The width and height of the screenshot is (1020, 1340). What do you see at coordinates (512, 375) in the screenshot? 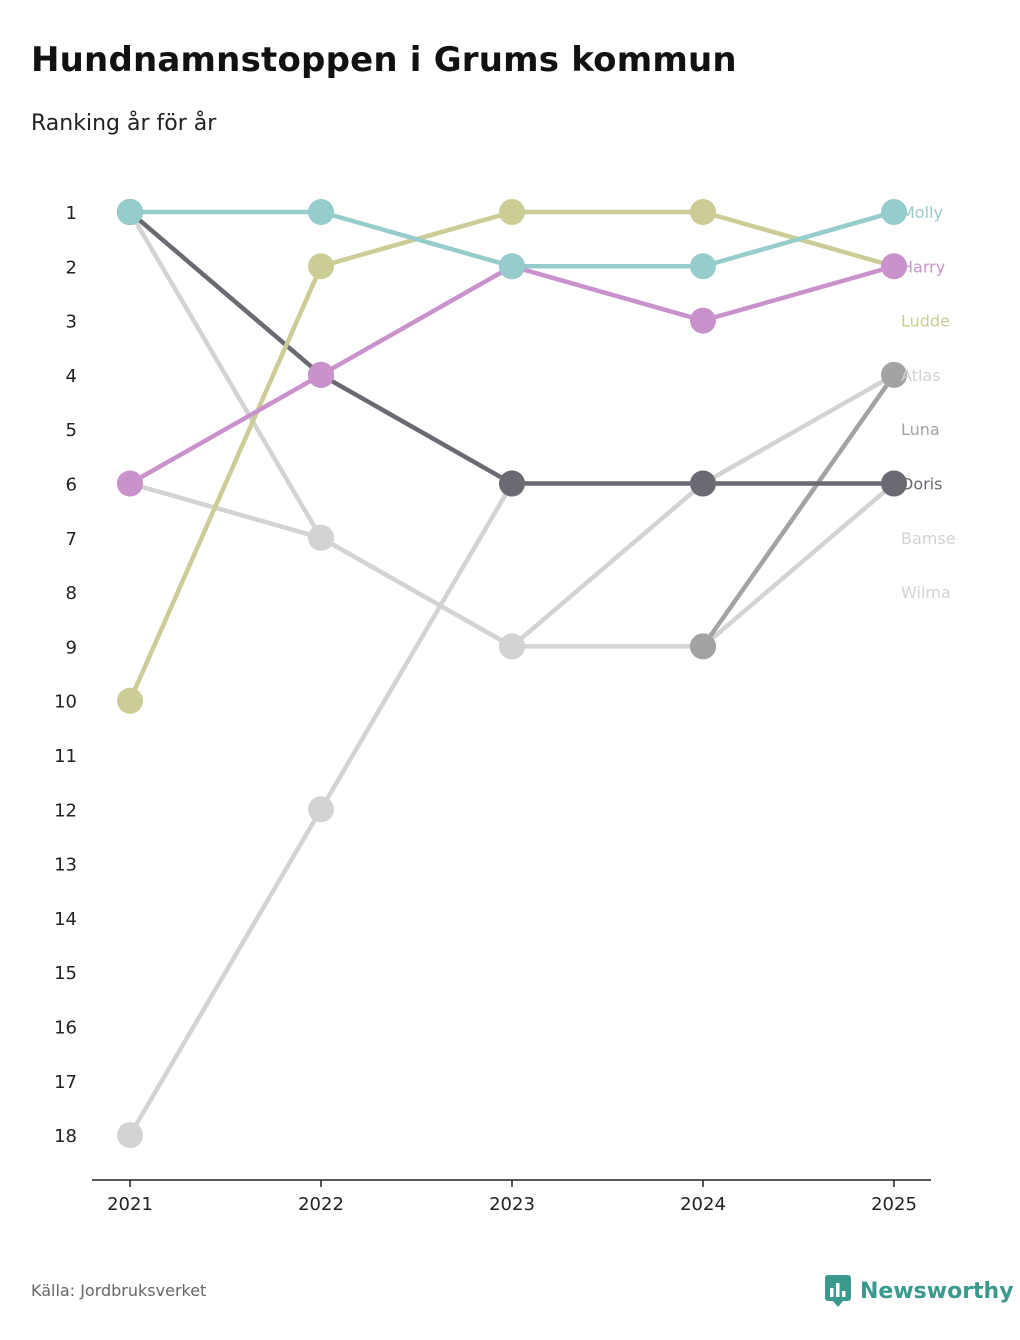
I see `series-line-harry` at bounding box center [512, 375].